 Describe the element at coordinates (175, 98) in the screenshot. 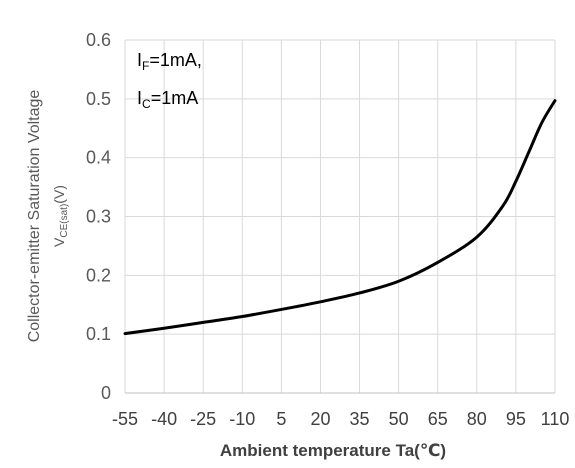

I see `annotation-2-rest: =1mA` at that location.